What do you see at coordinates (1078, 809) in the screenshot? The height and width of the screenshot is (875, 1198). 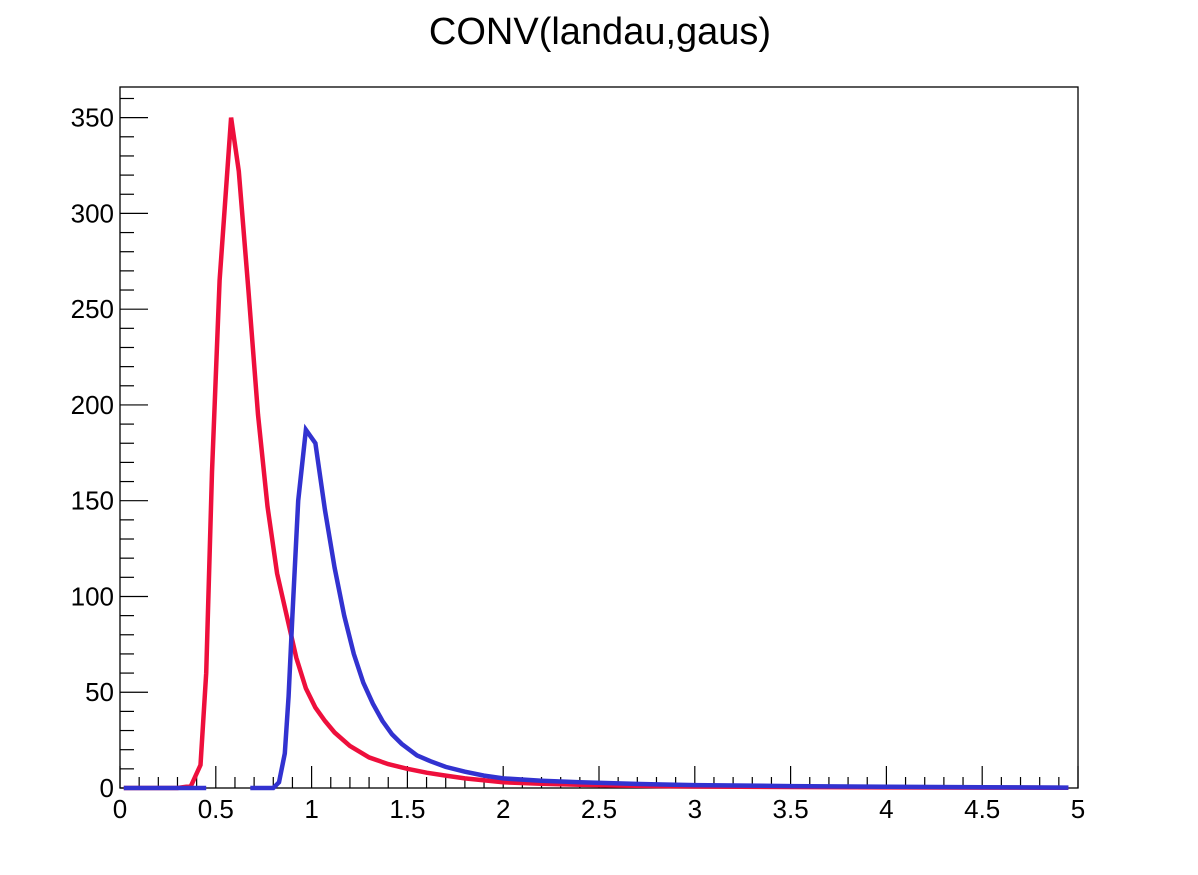 I see `x-tick-label: 5` at bounding box center [1078, 809].